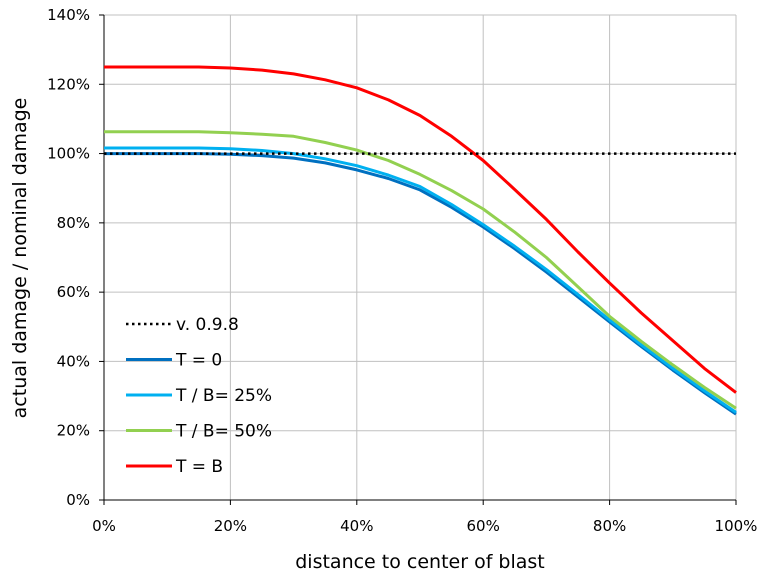 The width and height of the screenshot is (771, 580). I want to click on x-tick-label: 20%, so click(230, 526).